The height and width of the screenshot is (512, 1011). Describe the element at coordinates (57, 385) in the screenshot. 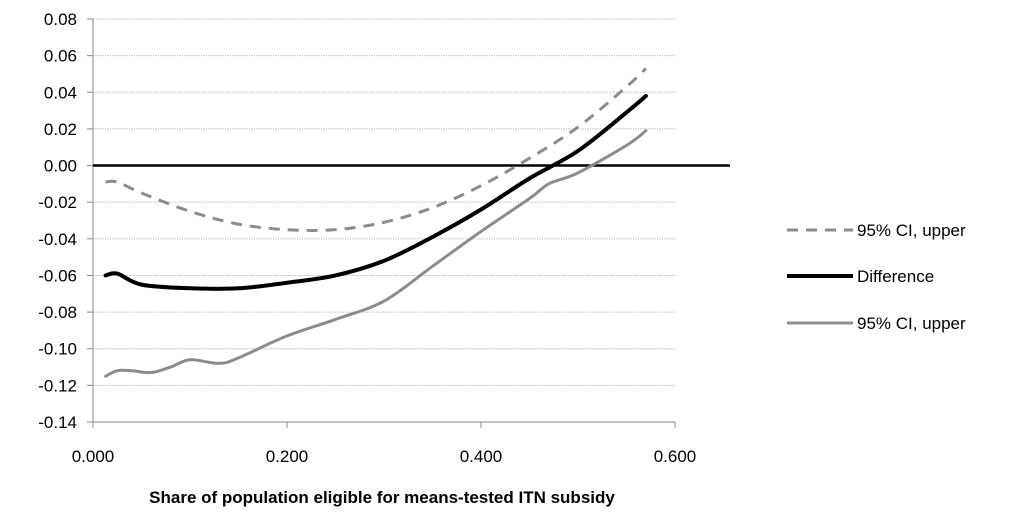

I see `y-tick-label: -0.12` at that location.